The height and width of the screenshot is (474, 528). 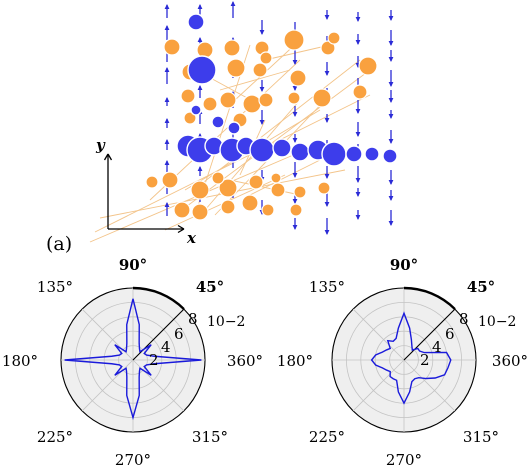 What do you see at coordinates (59, 244) in the screenshot?
I see `panel-label: (a)` at bounding box center [59, 244].